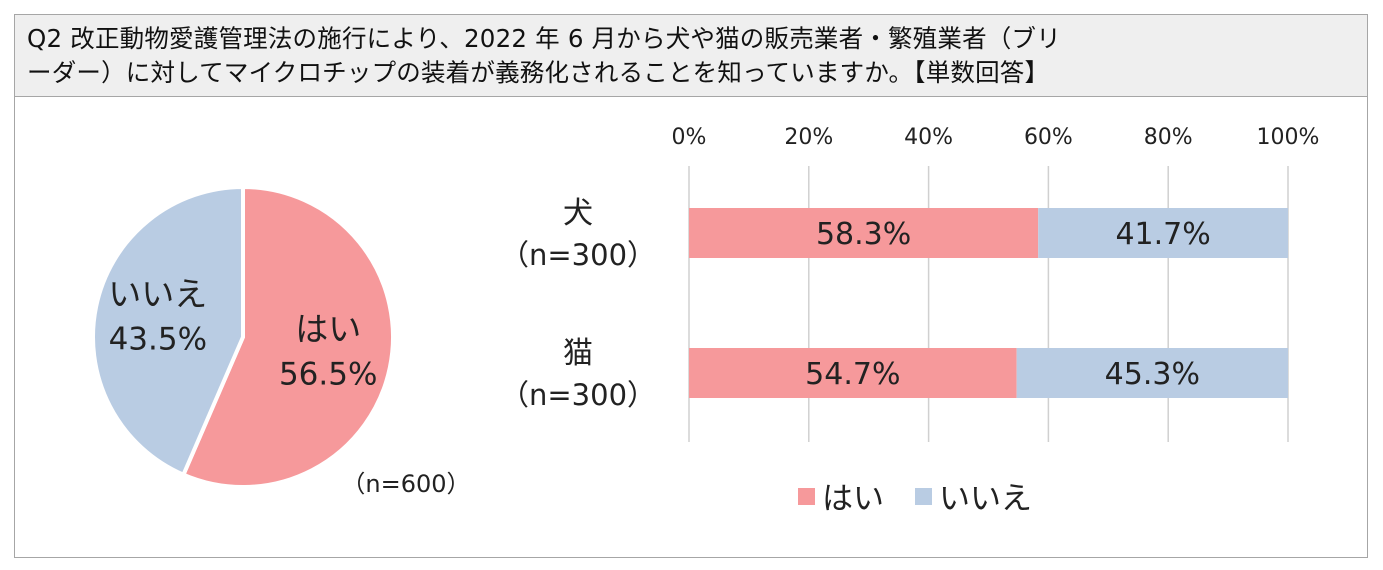 The width and height of the screenshot is (1383, 570). What do you see at coordinates (923, 496) in the screenshot?
I see `legend-swatch-no` at bounding box center [923, 496].